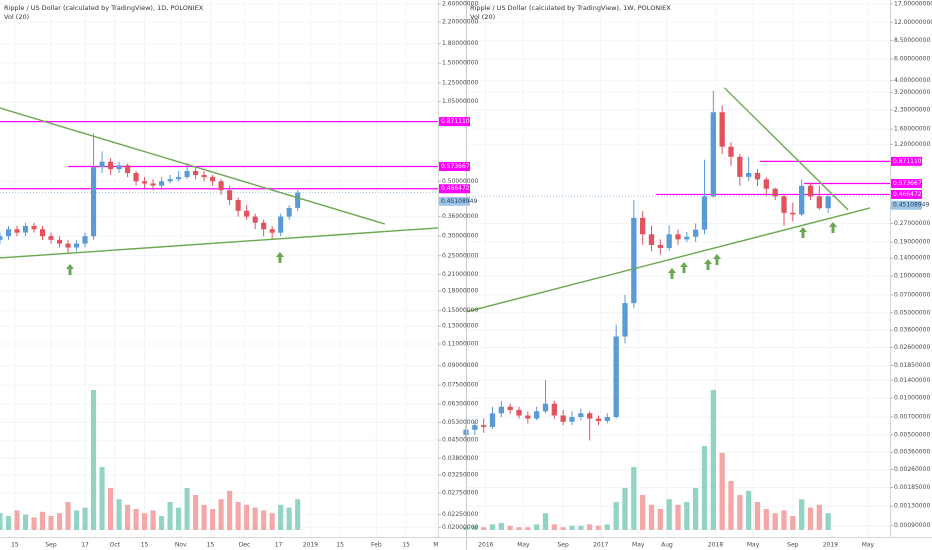  Describe the element at coordinates (912, 380) in the screenshot. I see `y-tick-label: 0.01400000` at that location.